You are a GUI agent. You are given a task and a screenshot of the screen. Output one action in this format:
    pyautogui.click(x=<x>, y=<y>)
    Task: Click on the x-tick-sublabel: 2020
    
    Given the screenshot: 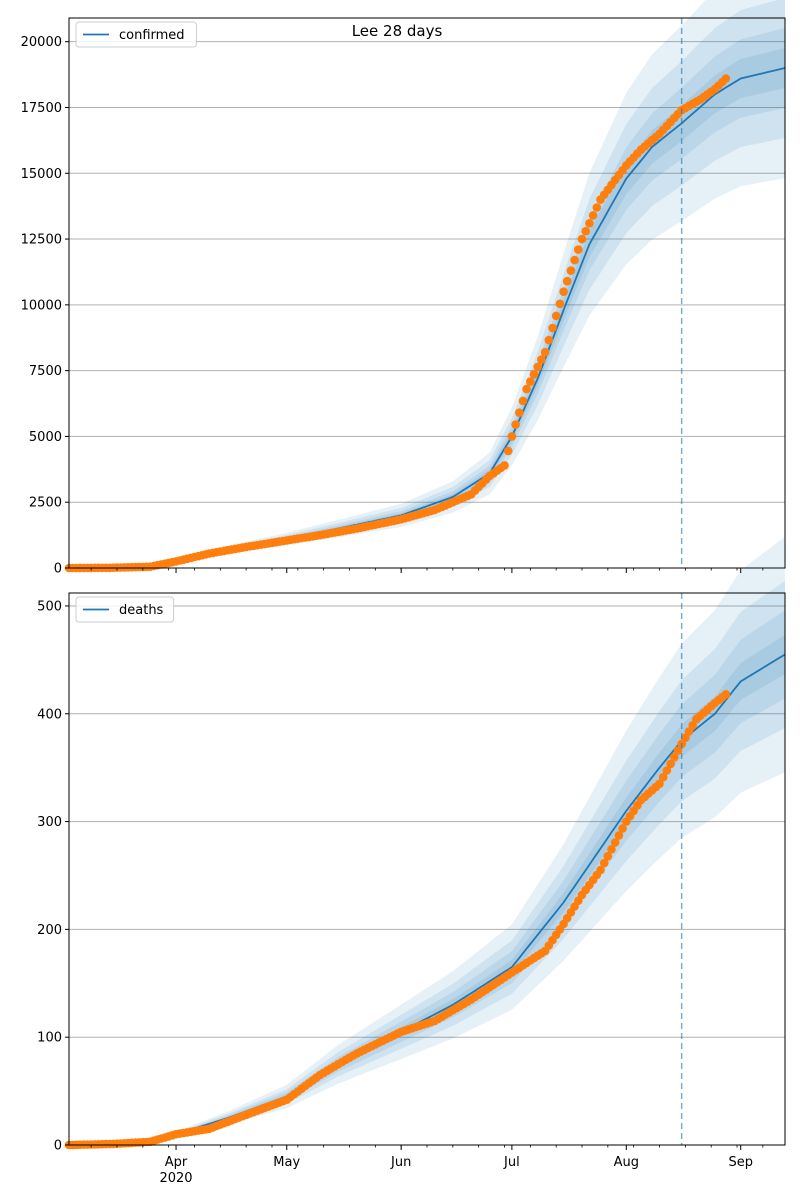 What is the action you would take?
    pyautogui.click(x=175, y=1178)
    